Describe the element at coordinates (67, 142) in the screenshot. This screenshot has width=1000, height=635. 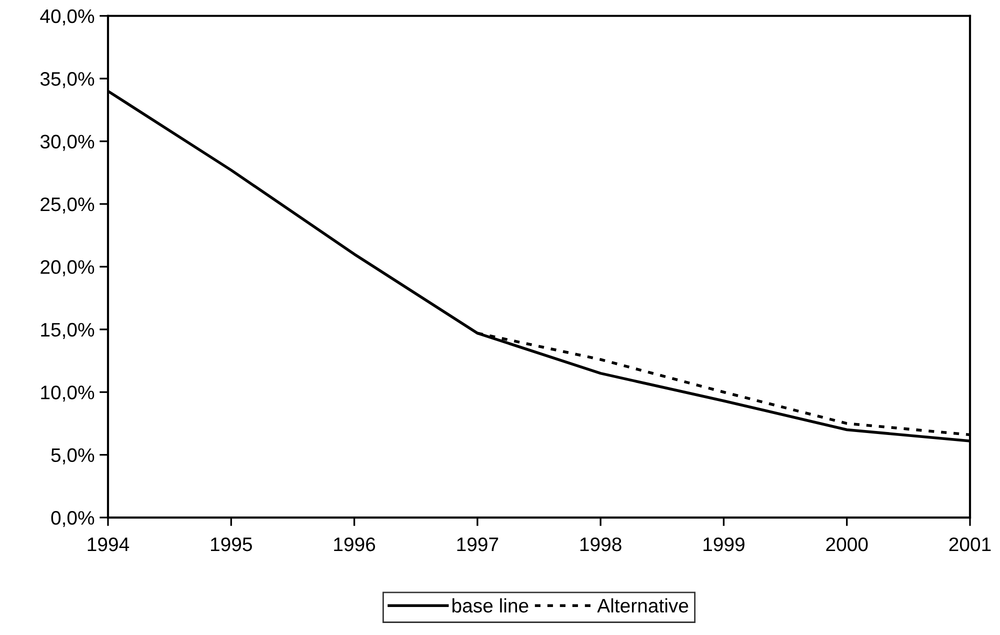
I see `y-tick-label: 30,0%` at that location.